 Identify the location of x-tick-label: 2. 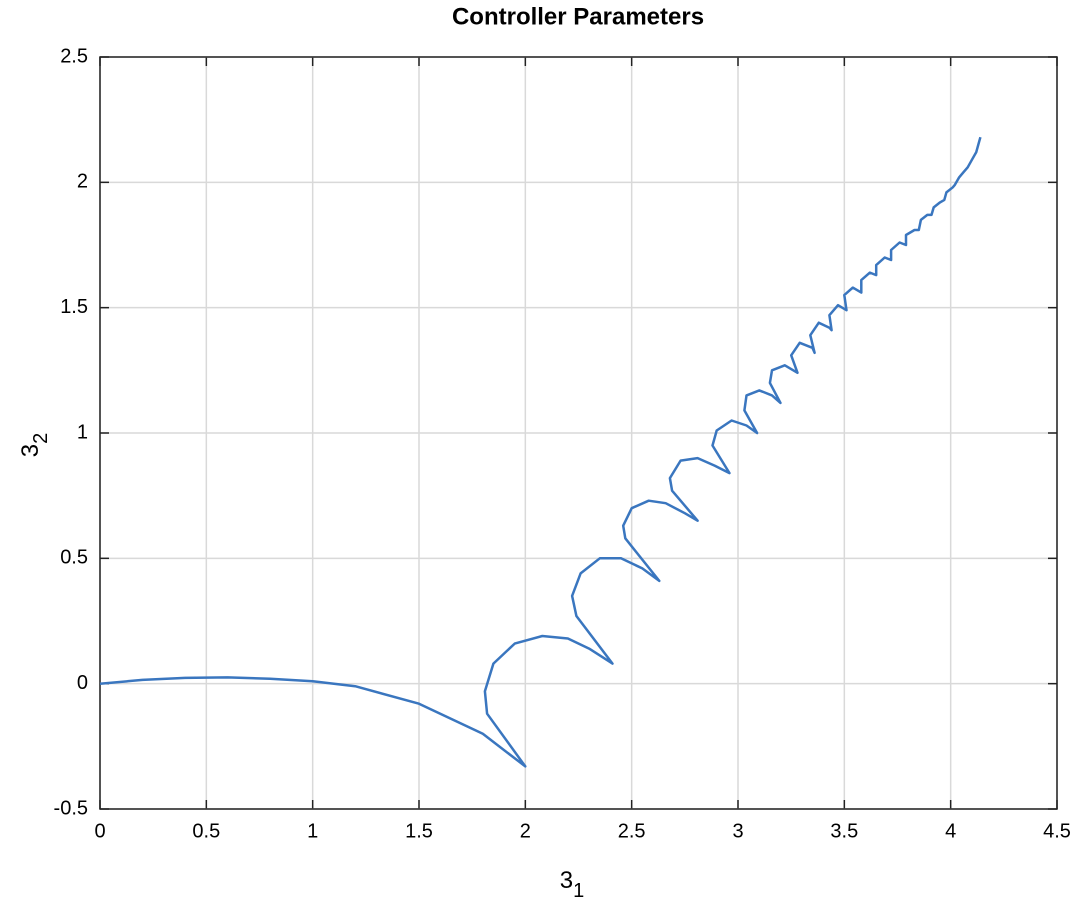
(525, 831).